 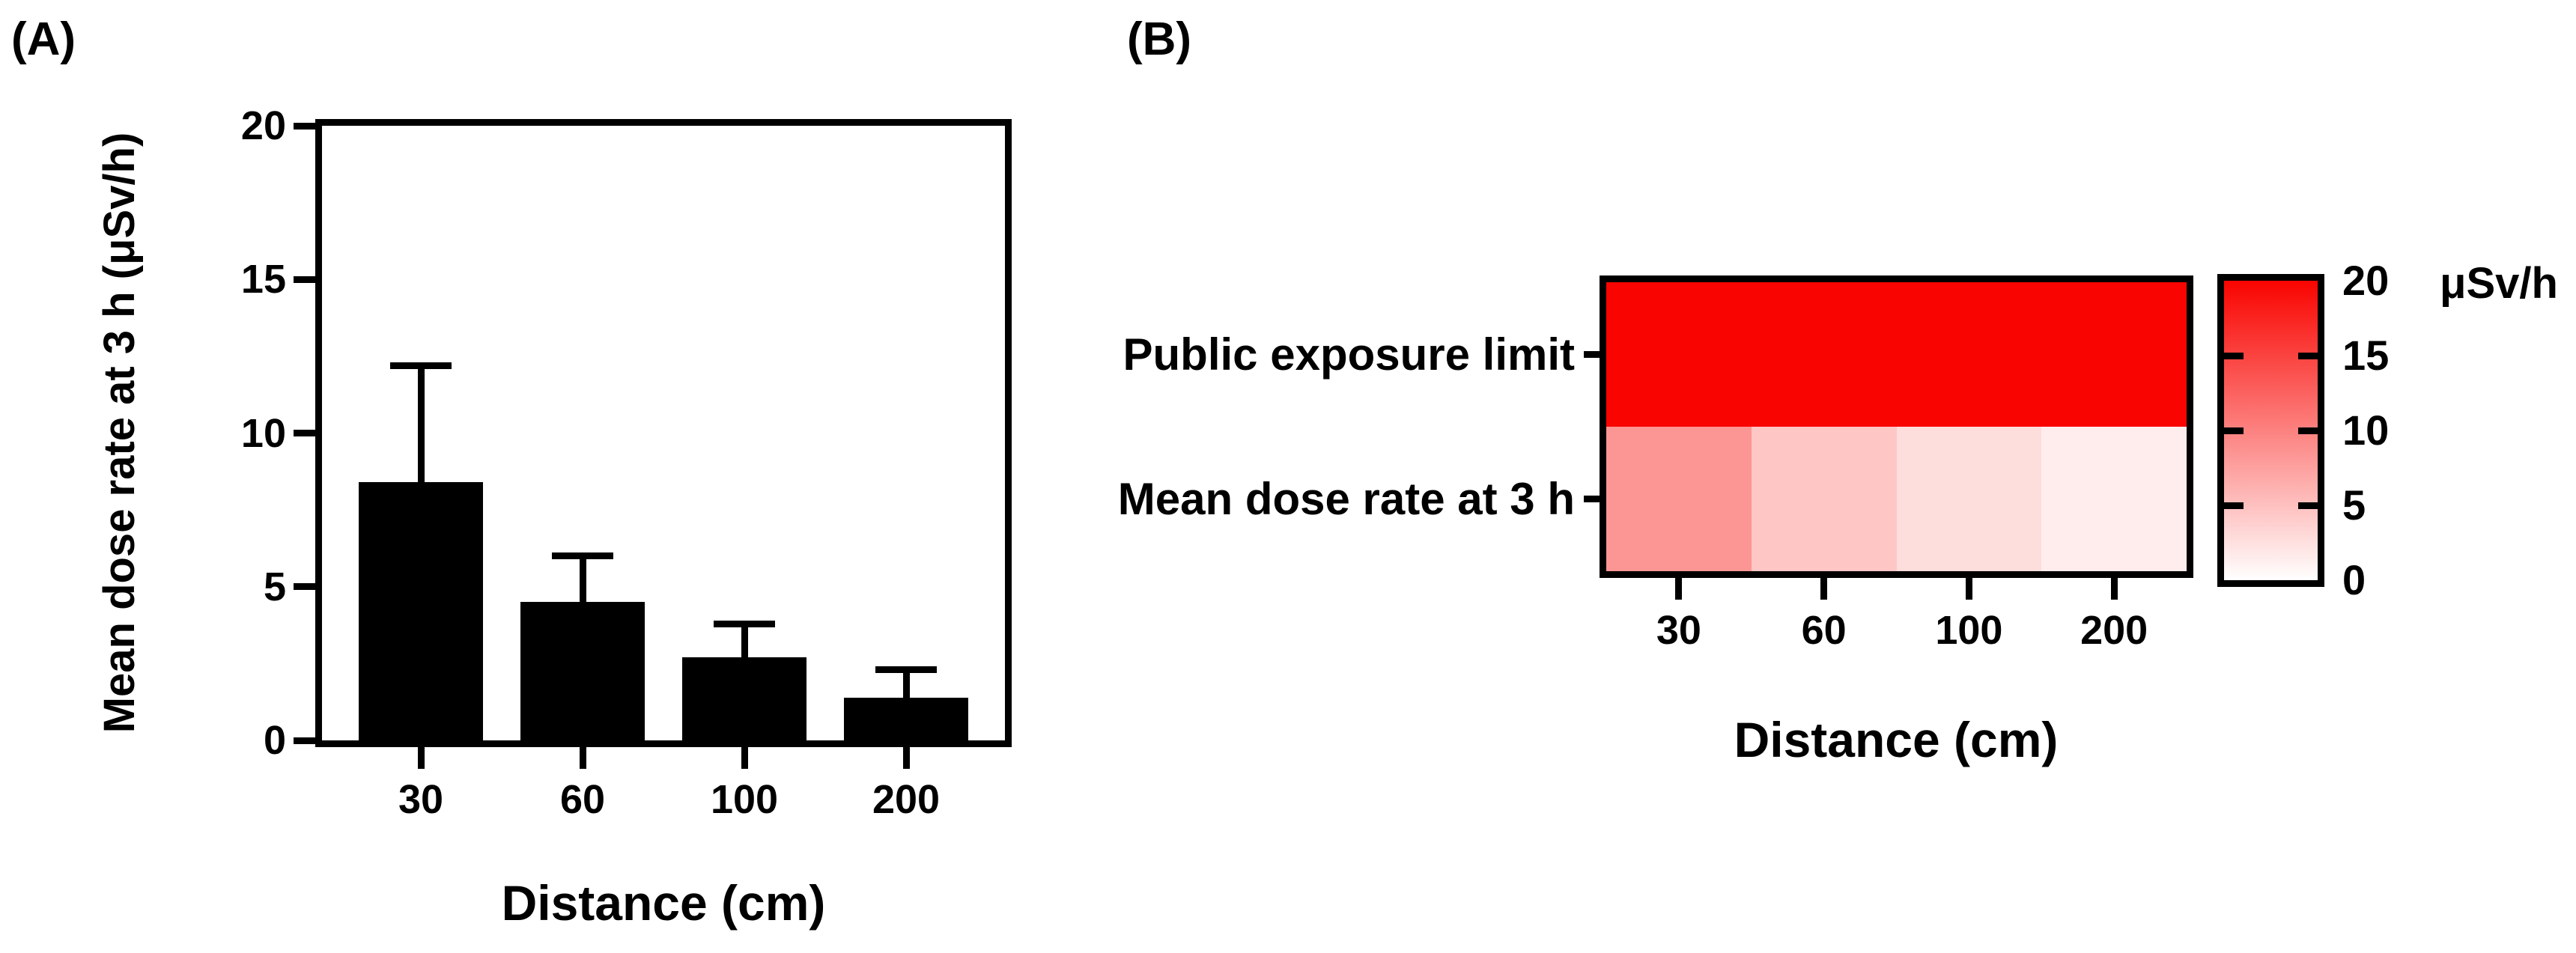 I want to click on panel-b-x-axis-title: Distance (cm), so click(x=1896, y=739).